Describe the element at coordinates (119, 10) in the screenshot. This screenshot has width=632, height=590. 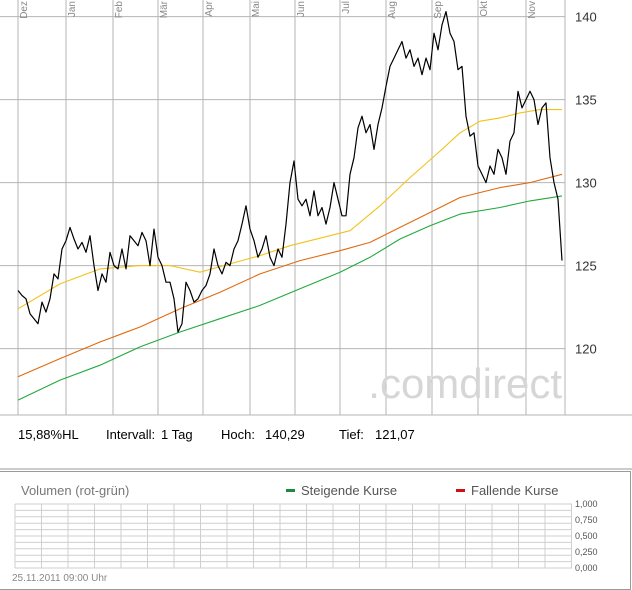
I see `month-label: Feb` at that location.